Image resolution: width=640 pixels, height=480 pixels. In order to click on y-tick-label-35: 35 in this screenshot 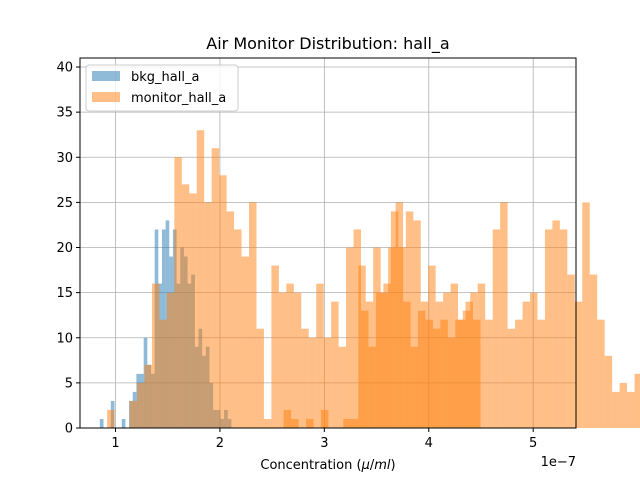, I will do `click(64, 113)`.